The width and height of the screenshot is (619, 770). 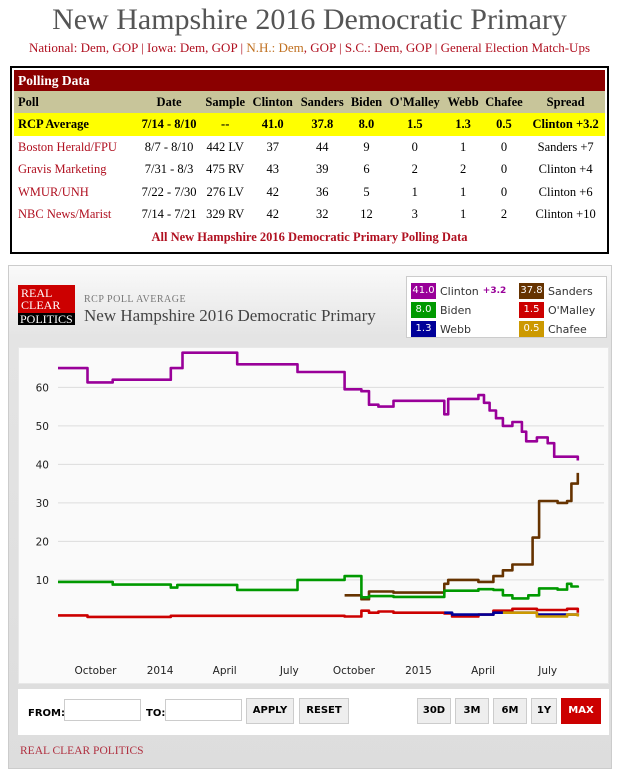 I want to click on logo-text-real: REAL, so click(x=37, y=293).